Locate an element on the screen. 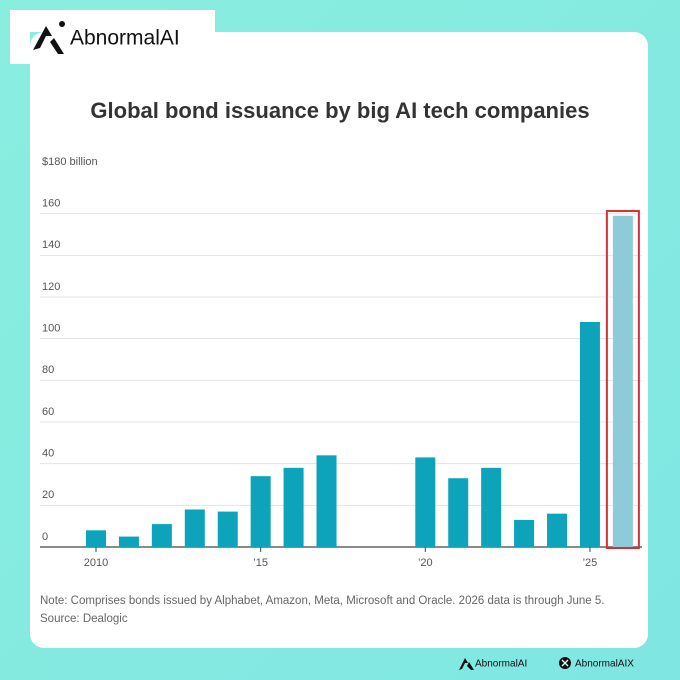 The height and width of the screenshot is (680, 680). x-tick-label: ’20 is located at coordinates (425, 563).